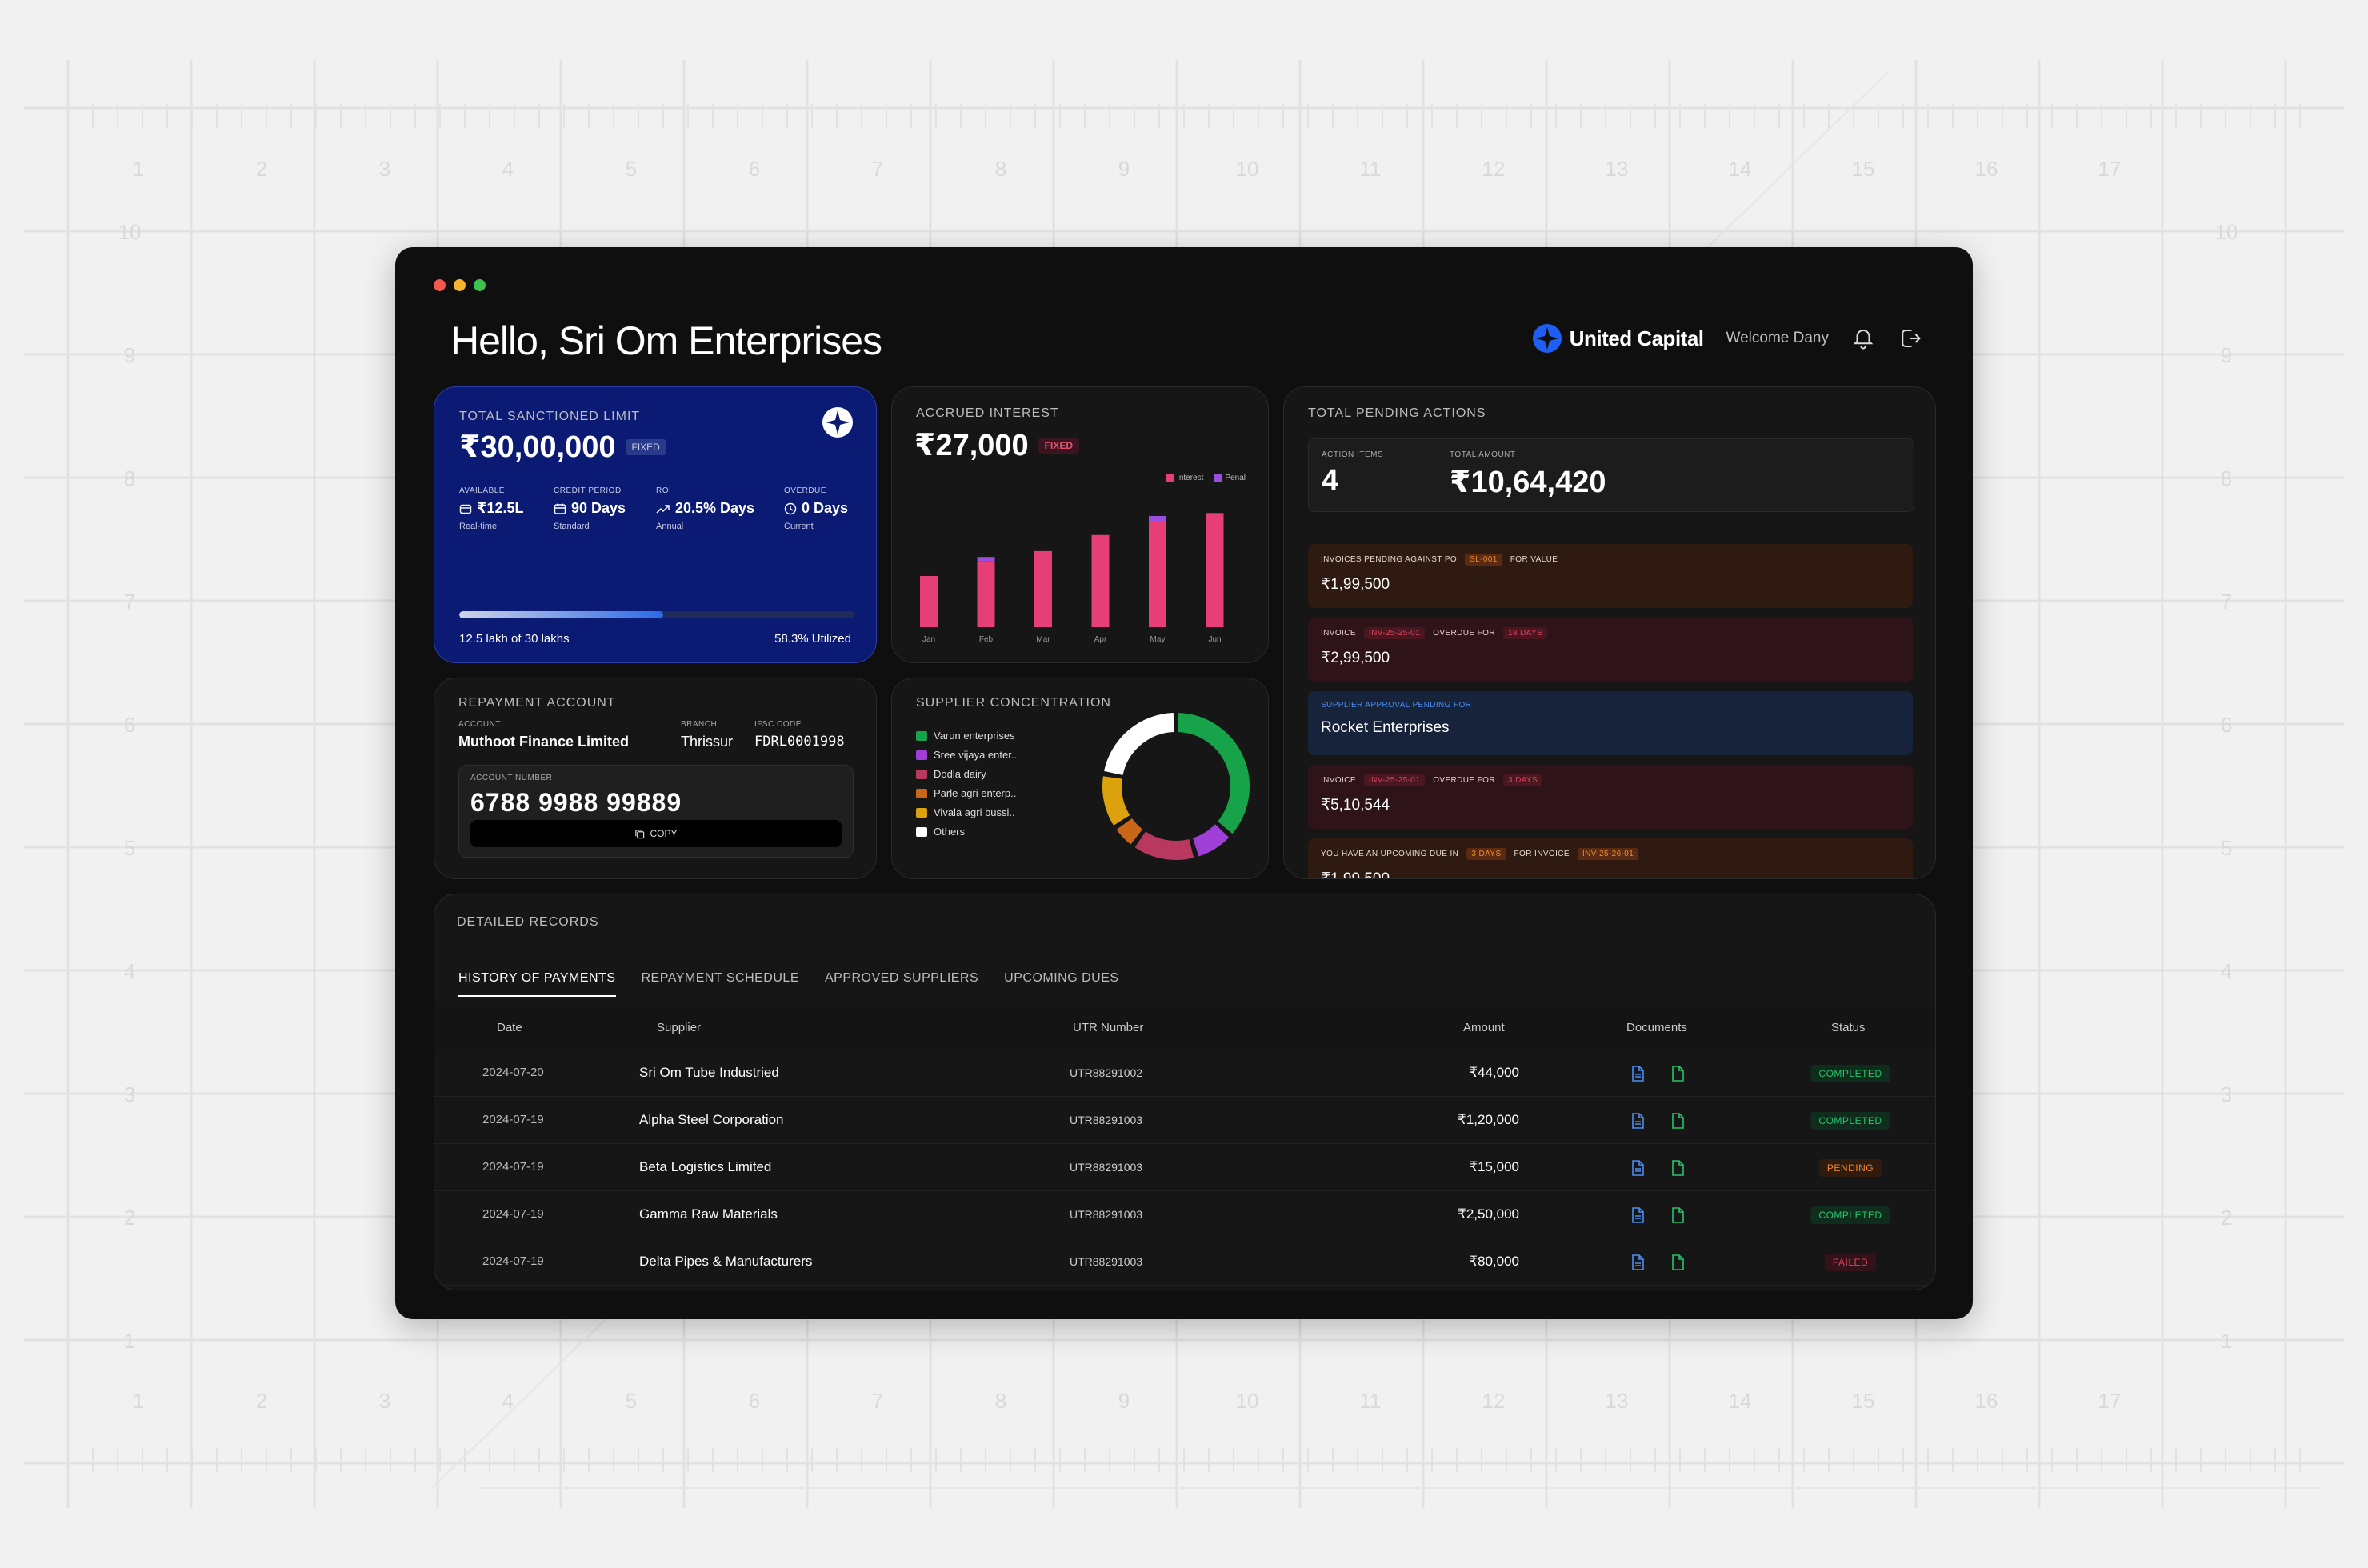 This screenshot has width=2368, height=1568. Describe the element at coordinates (1542, 854) in the screenshot. I see `alert-text: FOR INVOICE` at that location.